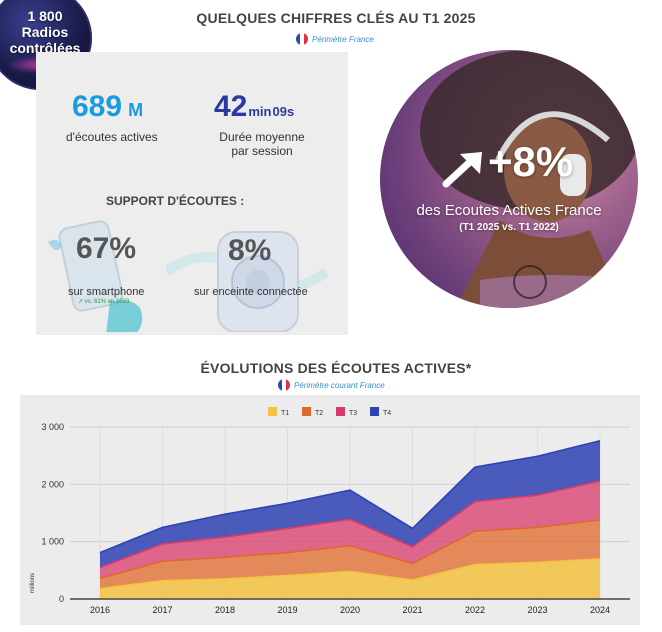  What do you see at coordinates (350, 610) in the screenshot?
I see `x-tick-label: 2020` at bounding box center [350, 610].